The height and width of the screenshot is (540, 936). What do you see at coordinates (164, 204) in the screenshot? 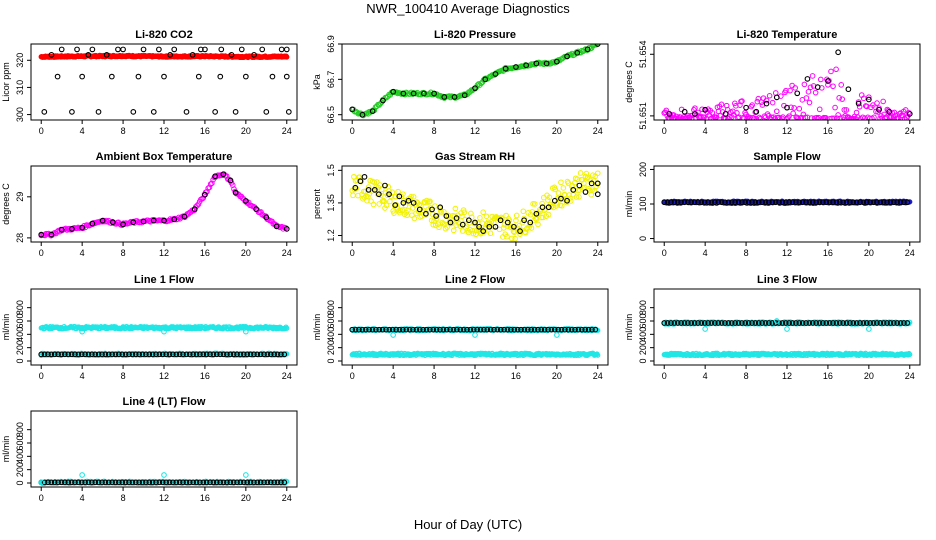
I see `series-cal` at bounding box center [164, 204].